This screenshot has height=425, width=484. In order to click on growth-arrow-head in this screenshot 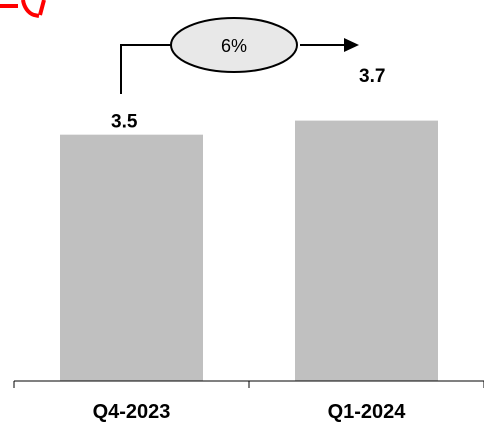, I will do `click(351, 45)`.